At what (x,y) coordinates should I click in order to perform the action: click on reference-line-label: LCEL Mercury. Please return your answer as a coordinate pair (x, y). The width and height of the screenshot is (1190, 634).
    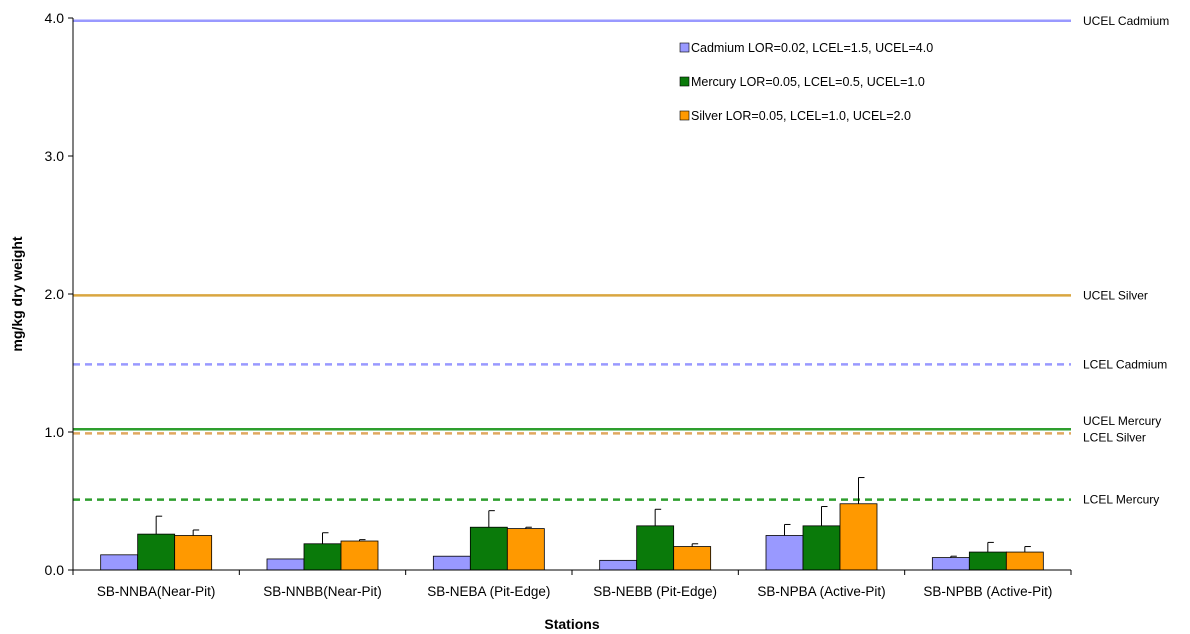
    Looking at the image, I should click on (1121, 500).